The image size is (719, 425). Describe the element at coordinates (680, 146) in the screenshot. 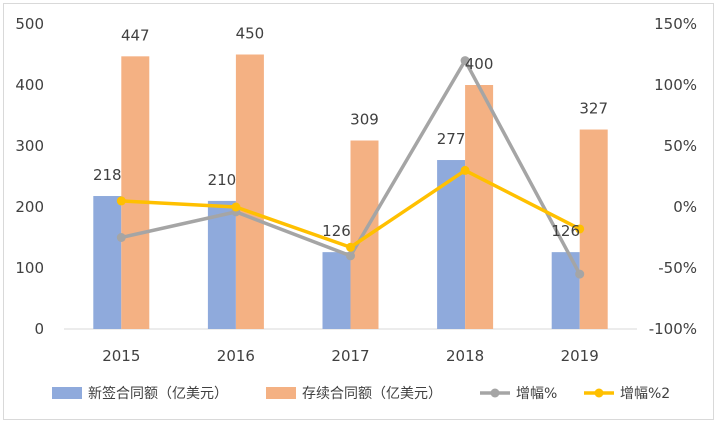

I see `right-axis-tick: 50%` at that location.